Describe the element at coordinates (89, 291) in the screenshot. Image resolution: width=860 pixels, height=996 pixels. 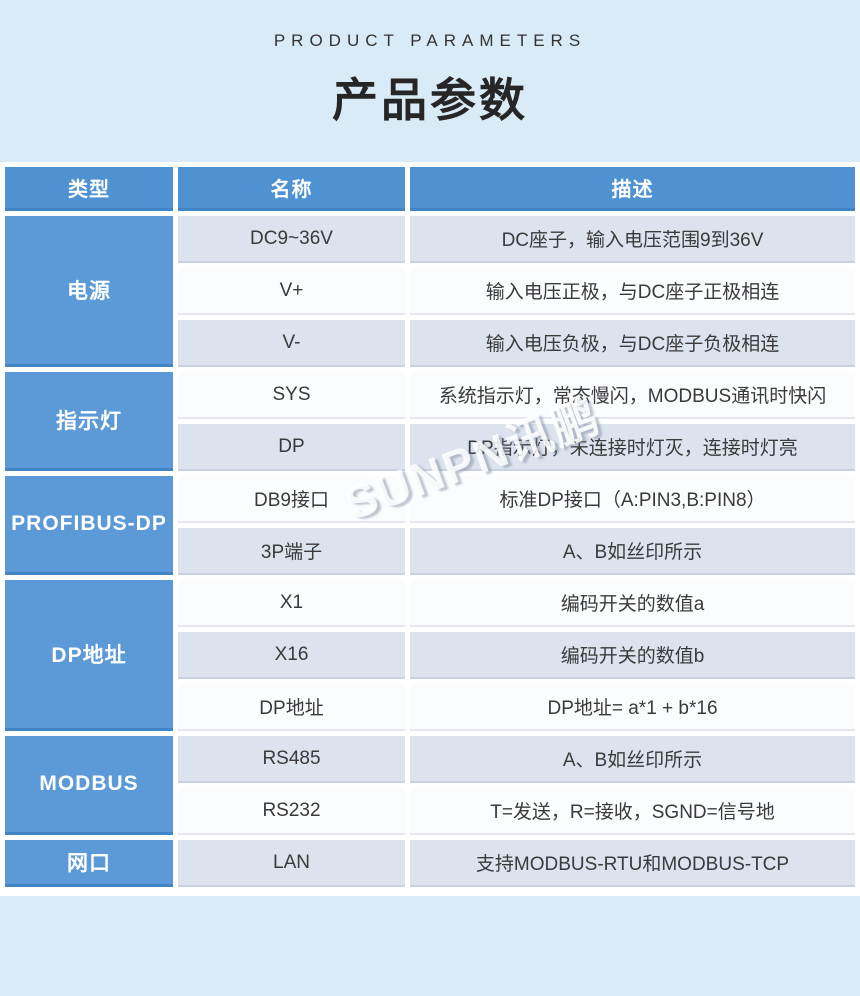
I see `group-cell-power: 电源` at that location.